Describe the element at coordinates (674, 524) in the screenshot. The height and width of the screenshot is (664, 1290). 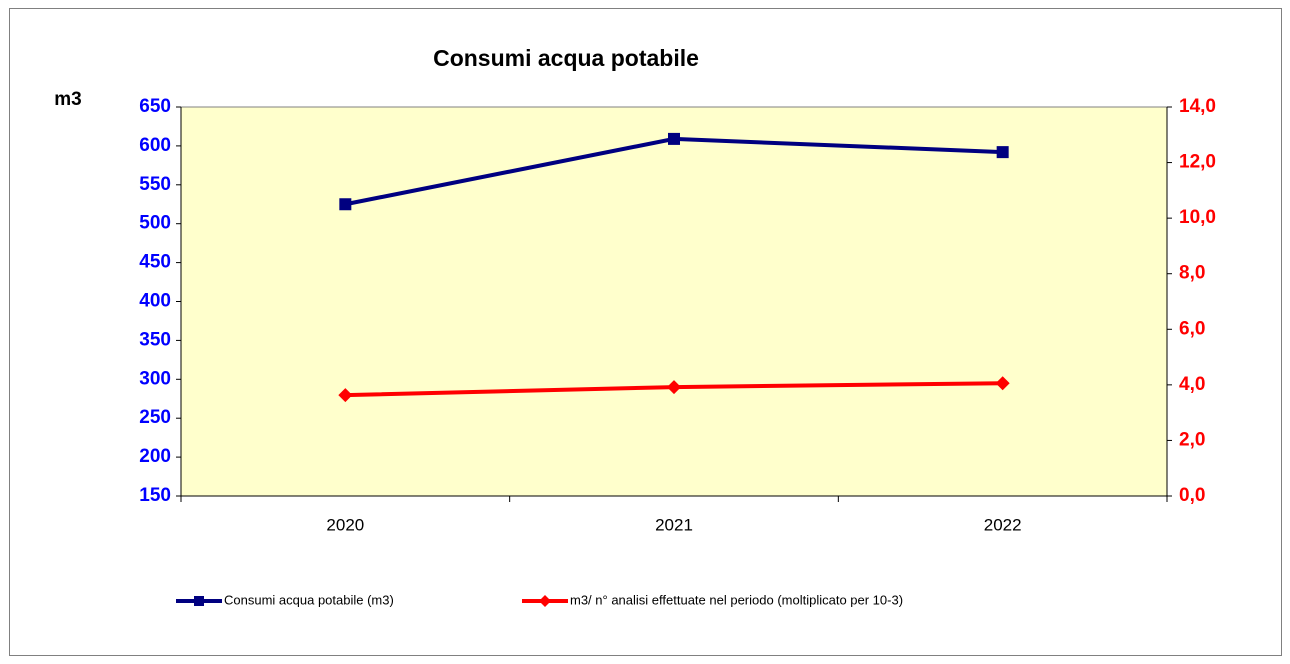
I see `x-tick-label: 2021` at that location.